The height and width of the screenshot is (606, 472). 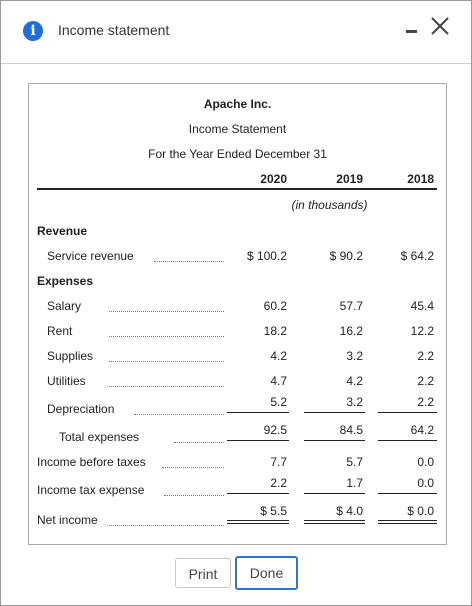 What do you see at coordinates (90, 256) in the screenshot?
I see `service-revenue-label: Service revenue` at bounding box center [90, 256].